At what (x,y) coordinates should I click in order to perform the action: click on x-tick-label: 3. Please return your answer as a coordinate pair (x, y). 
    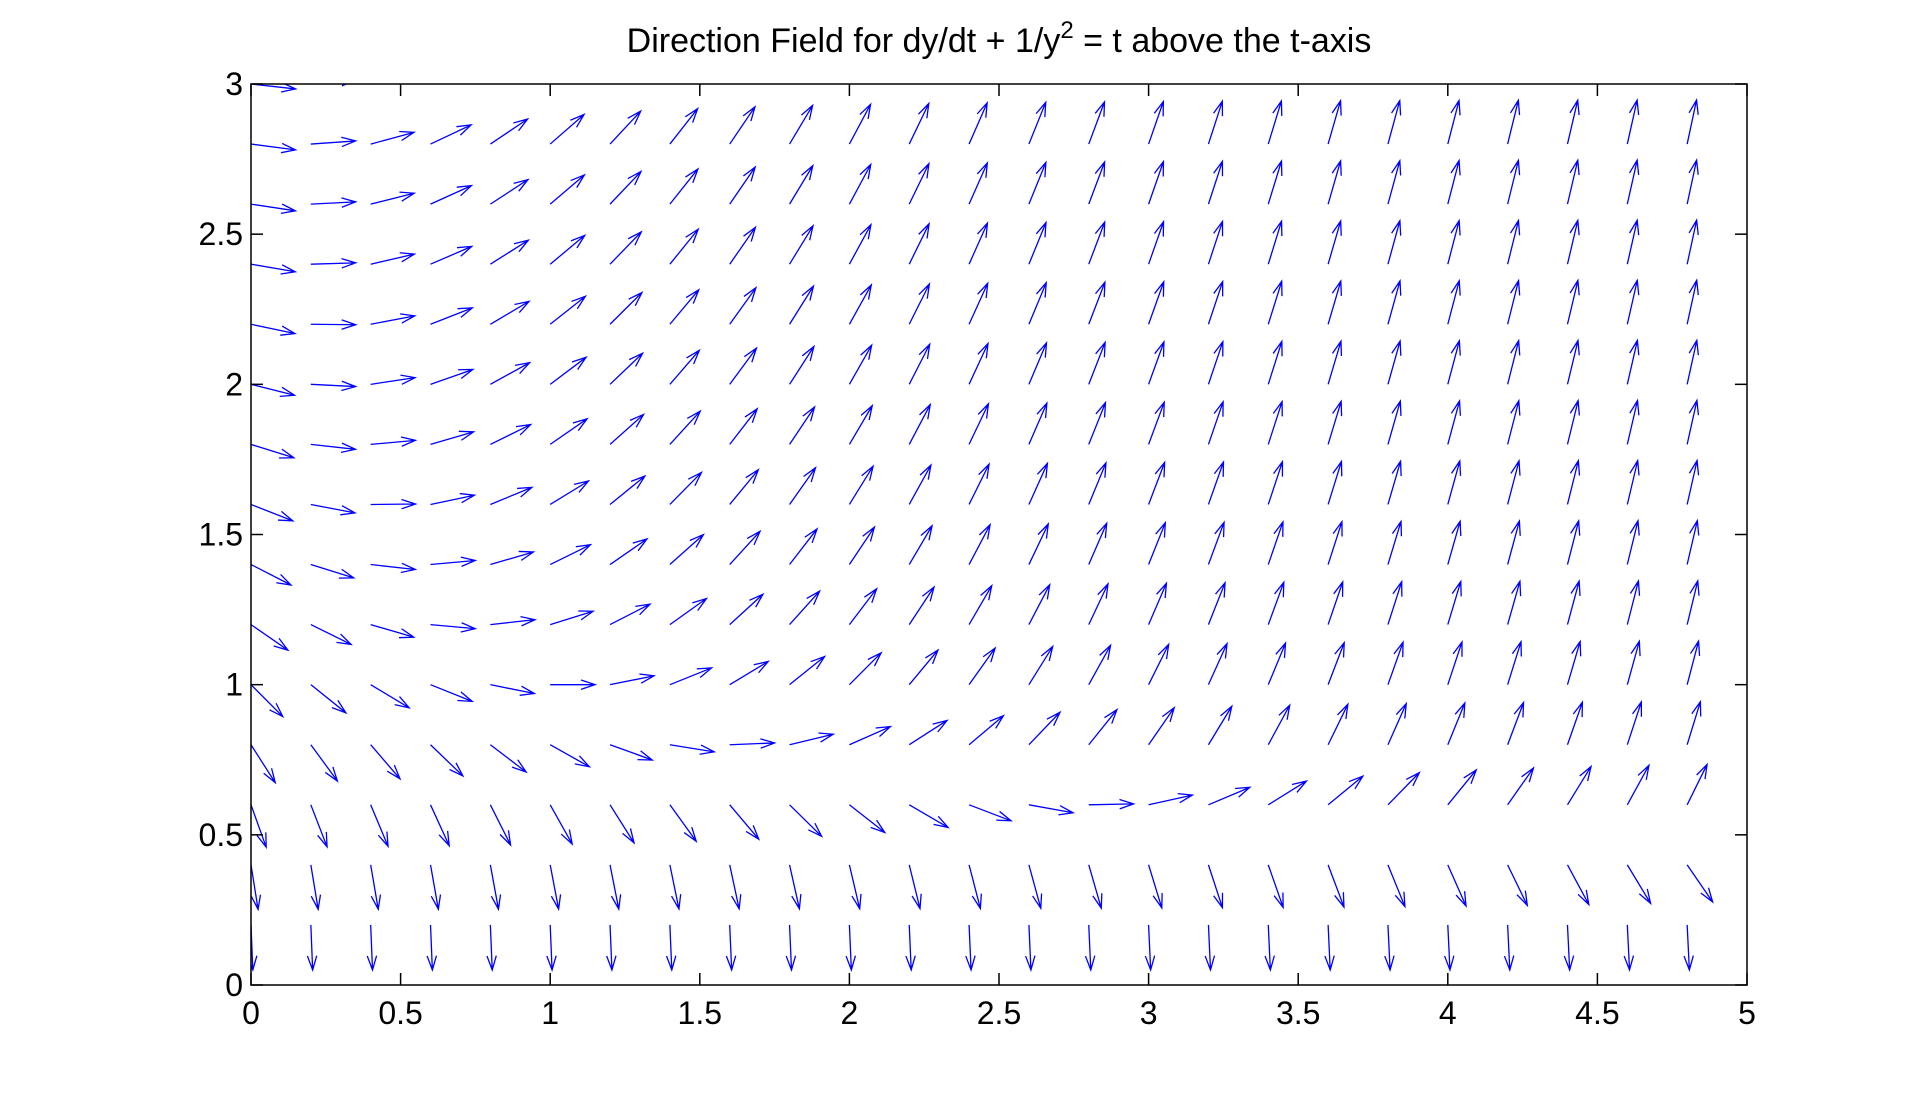
    Looking at the image, I should click on (1149, 1013).